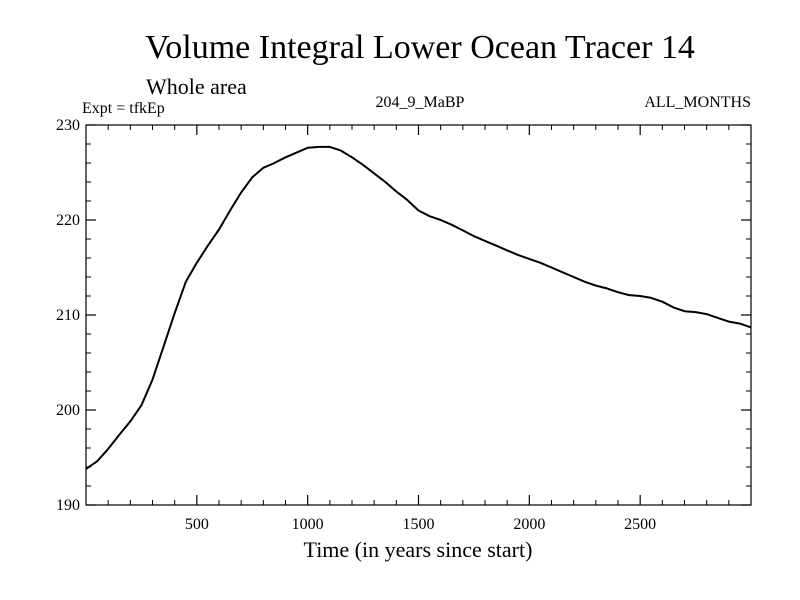  What do you see at coordinates (196, 86) in the screenshot?
I see `chart-subtitle: Whole area` at bounding box center [196, 86].